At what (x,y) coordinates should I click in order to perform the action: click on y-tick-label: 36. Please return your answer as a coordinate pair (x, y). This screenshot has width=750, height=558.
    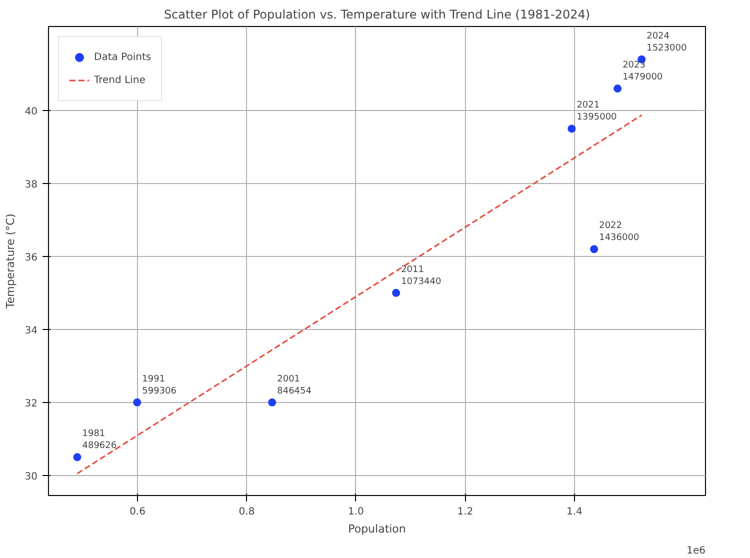
    Looking at the image, I should click on (31, 258).